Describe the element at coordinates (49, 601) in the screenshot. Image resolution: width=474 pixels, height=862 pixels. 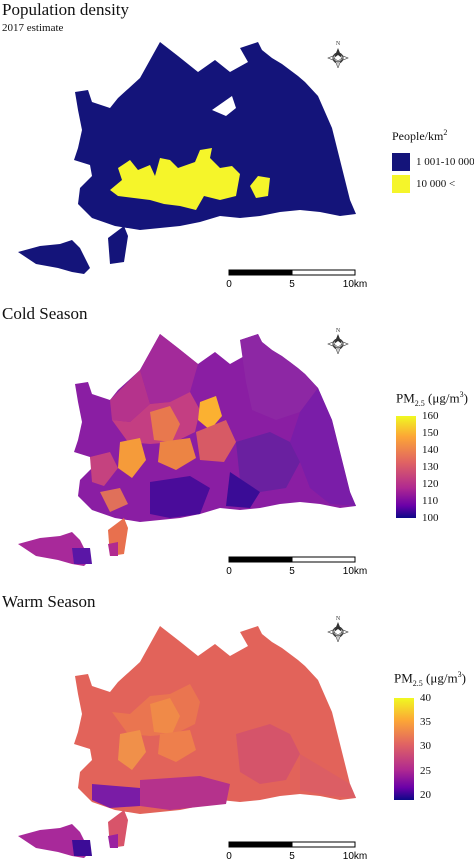
I see `panel-title: Warm Season` at that location.